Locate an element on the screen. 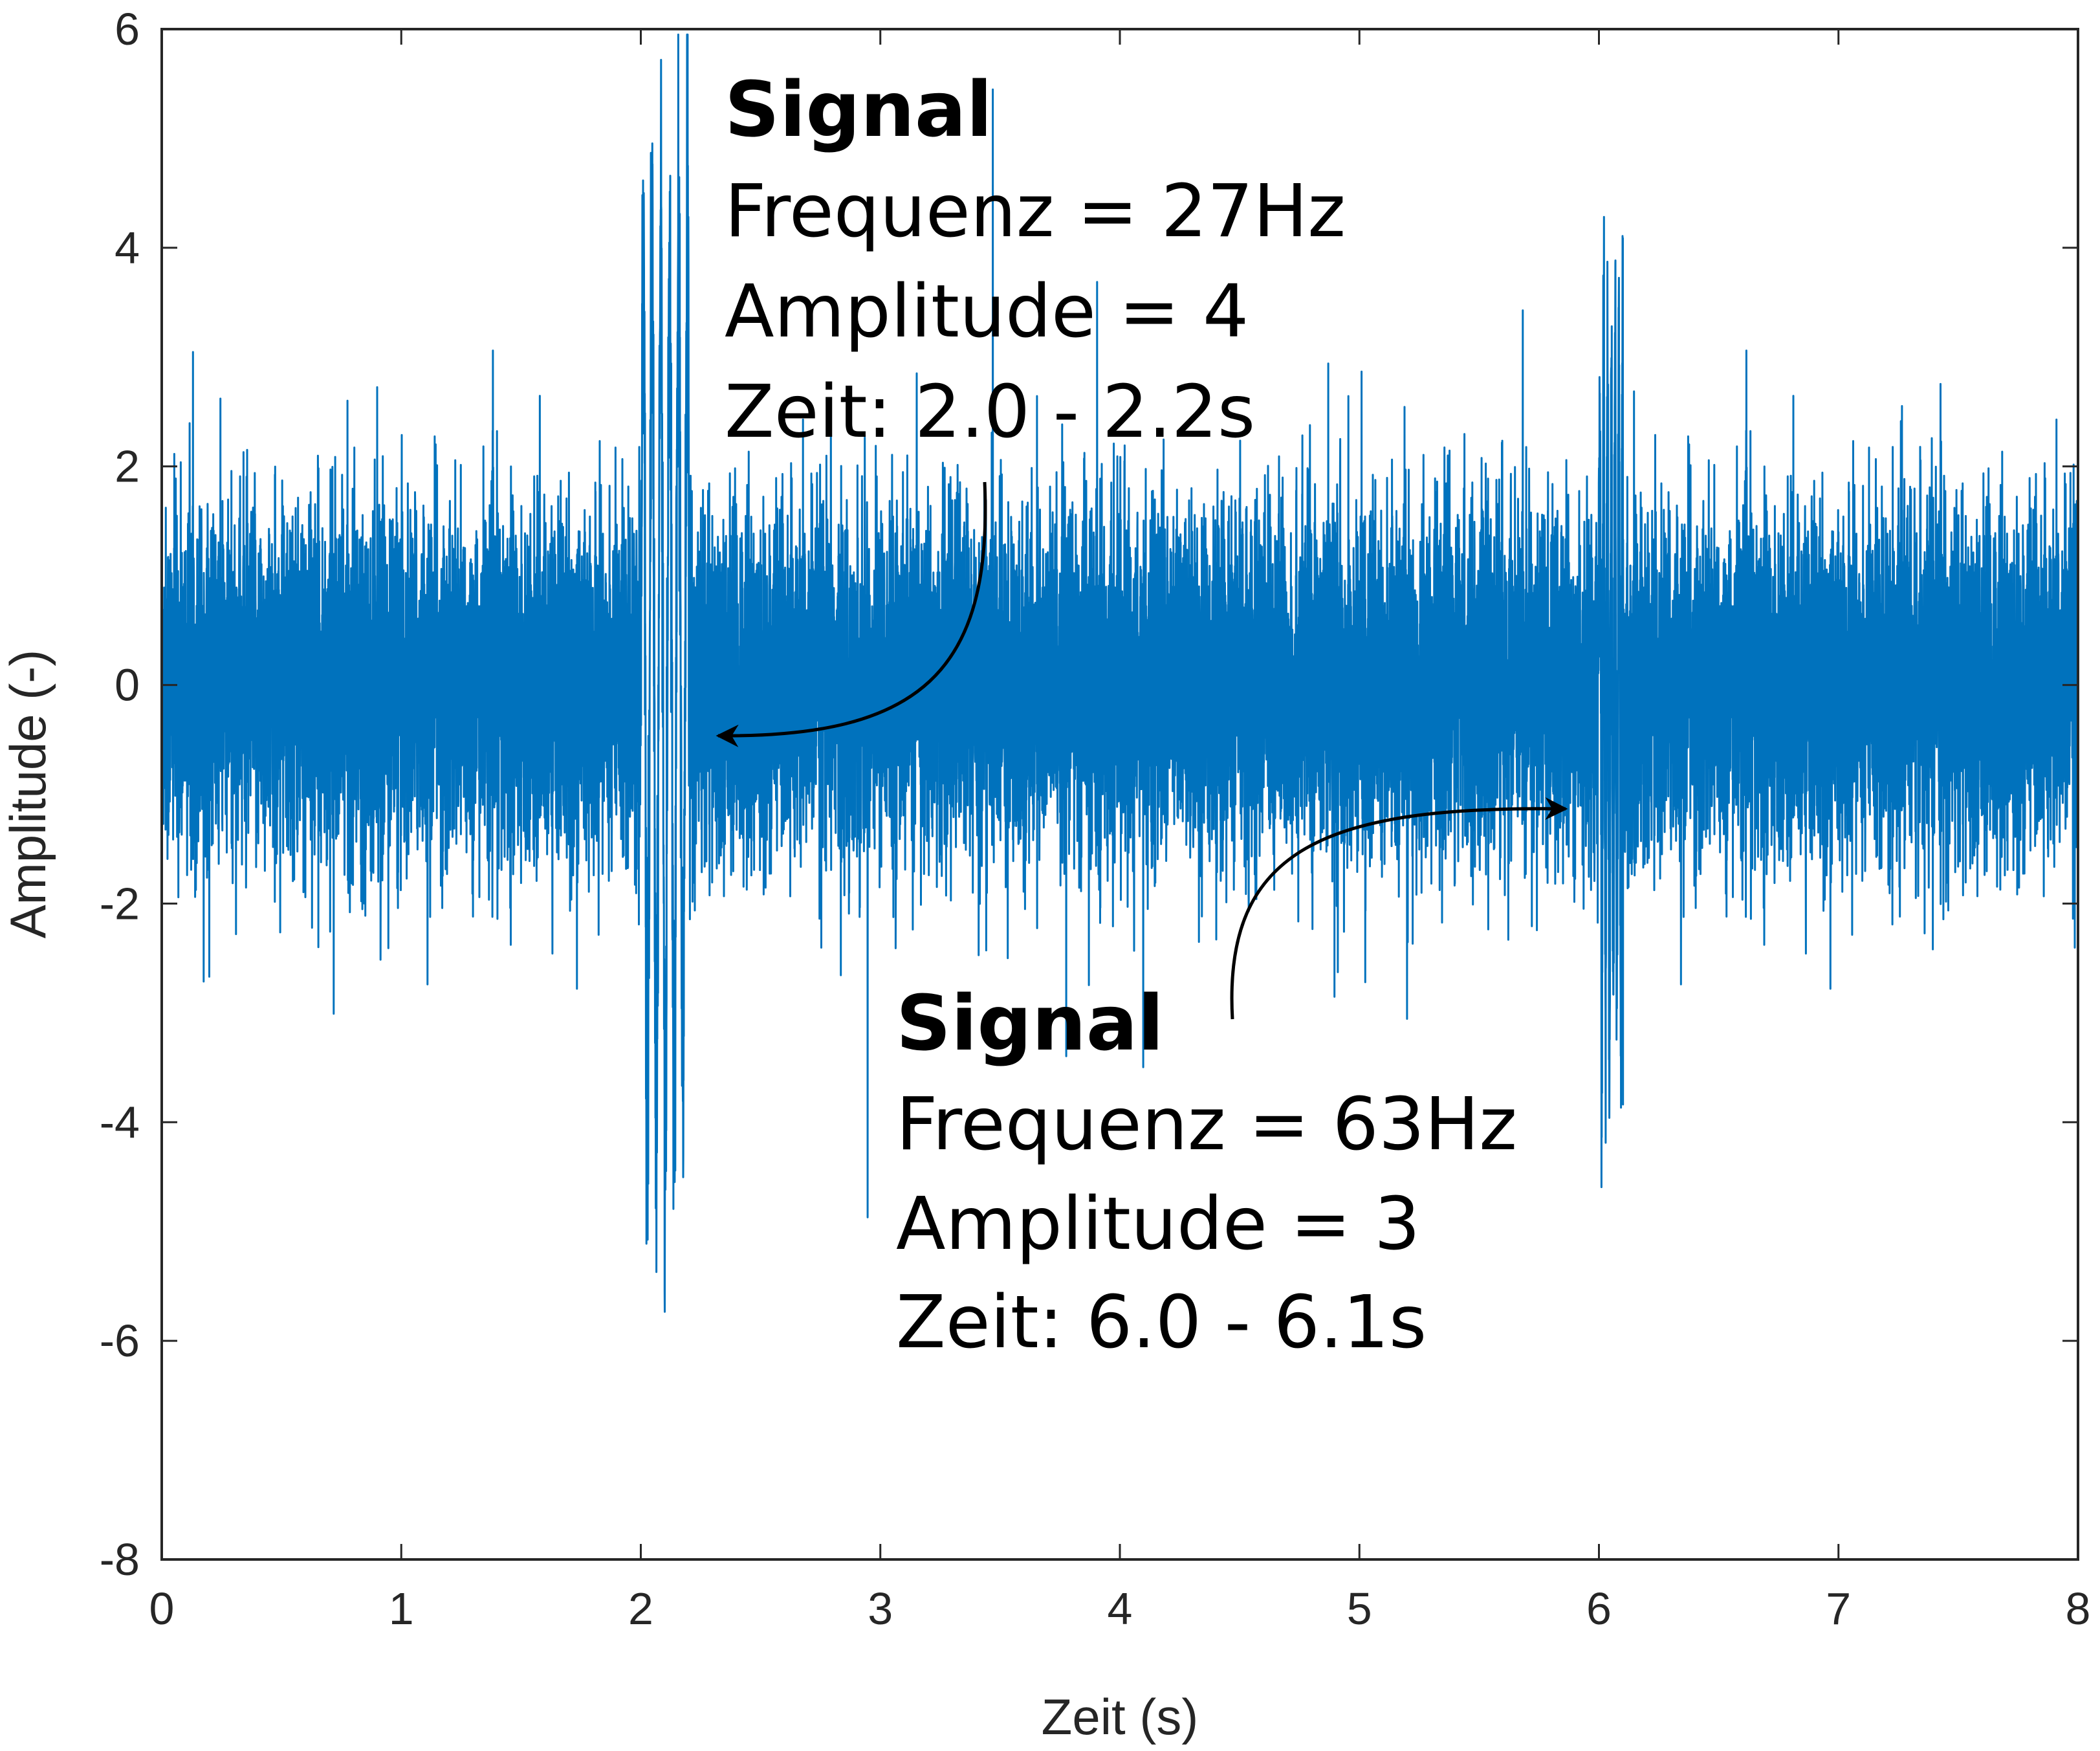  x-tick-label: 1 is located at coordinates (401, 1608).